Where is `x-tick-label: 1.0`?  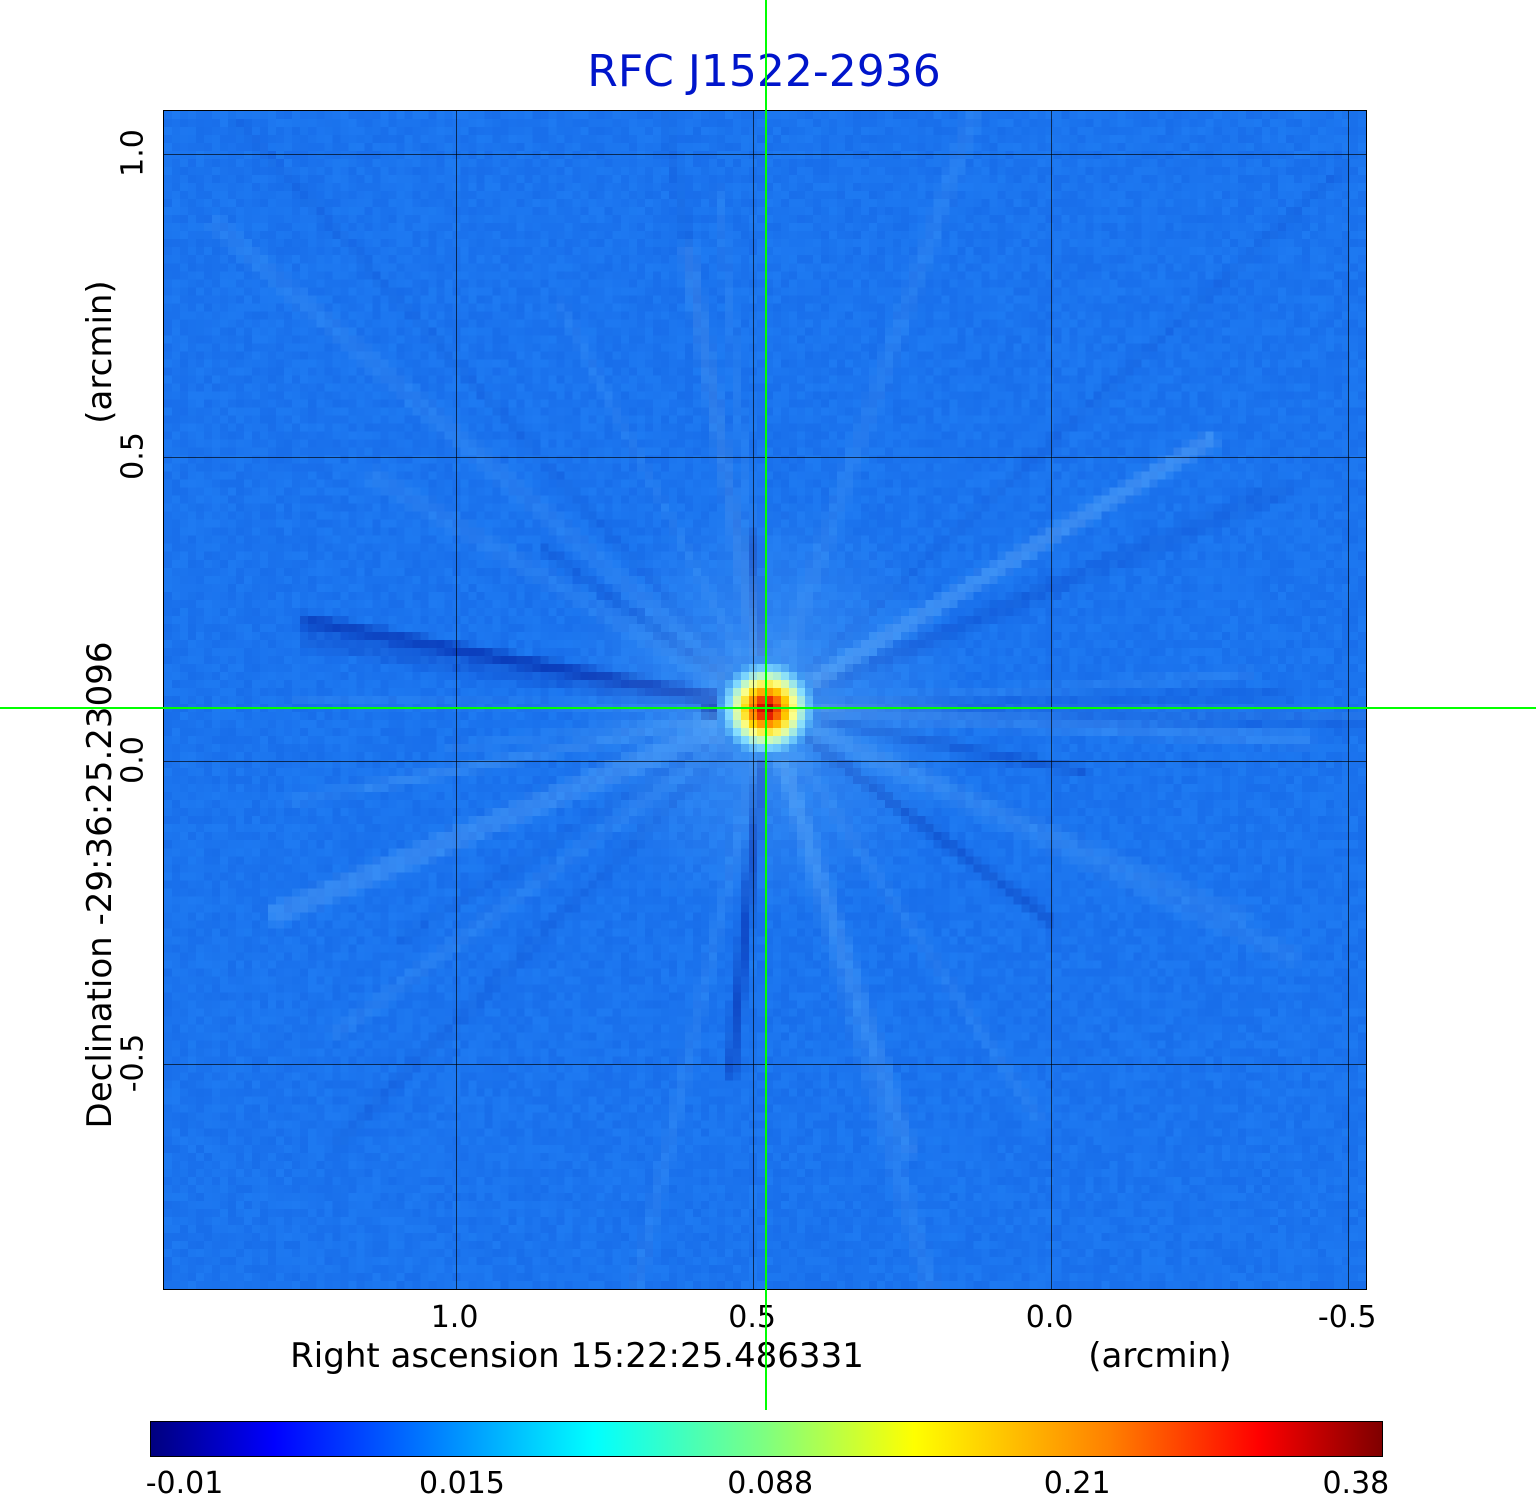 x-tick-label: 1.0 is located at coordinates (454, 1317).